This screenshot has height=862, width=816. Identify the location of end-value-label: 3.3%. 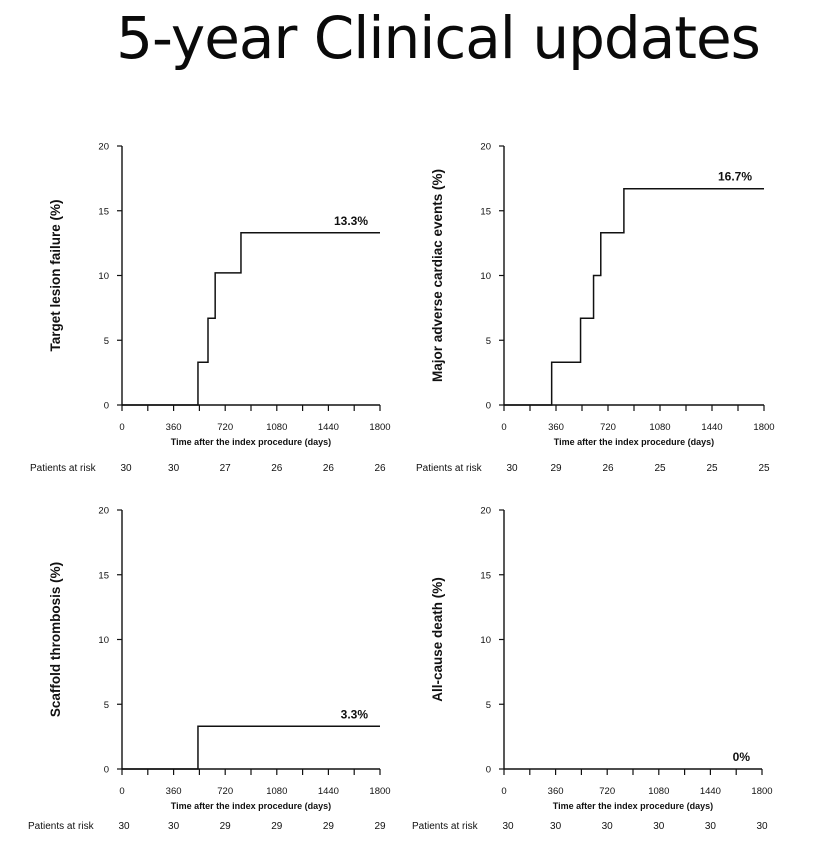
(355, 714).